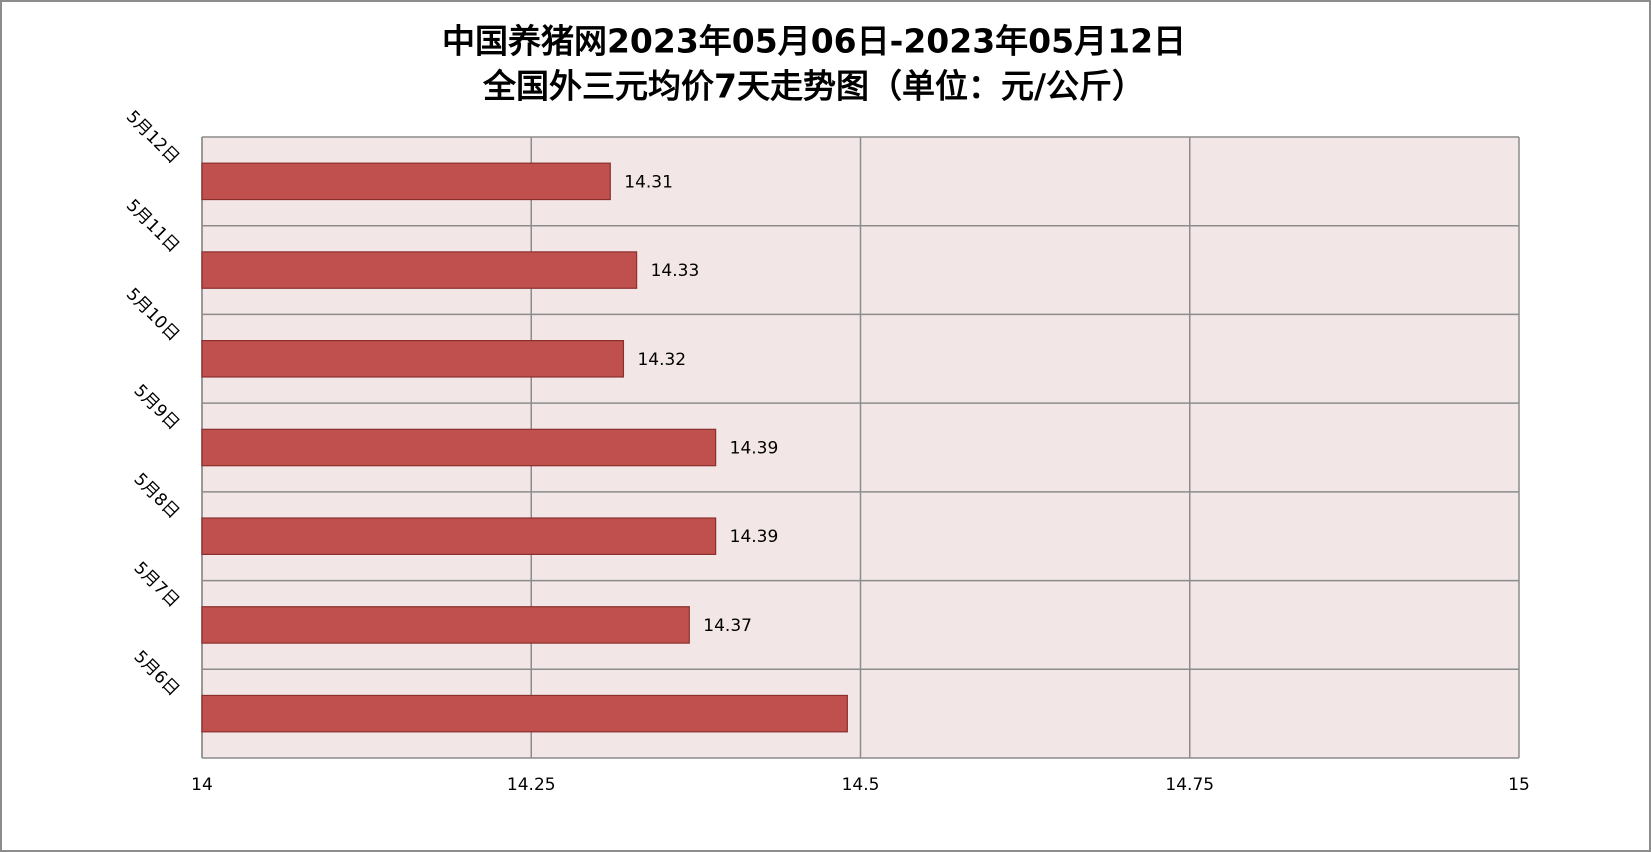 Image resolution: width=1651 pixels, height=852 pixels. I want to click on data-label: 14.32, so click(661, 360).